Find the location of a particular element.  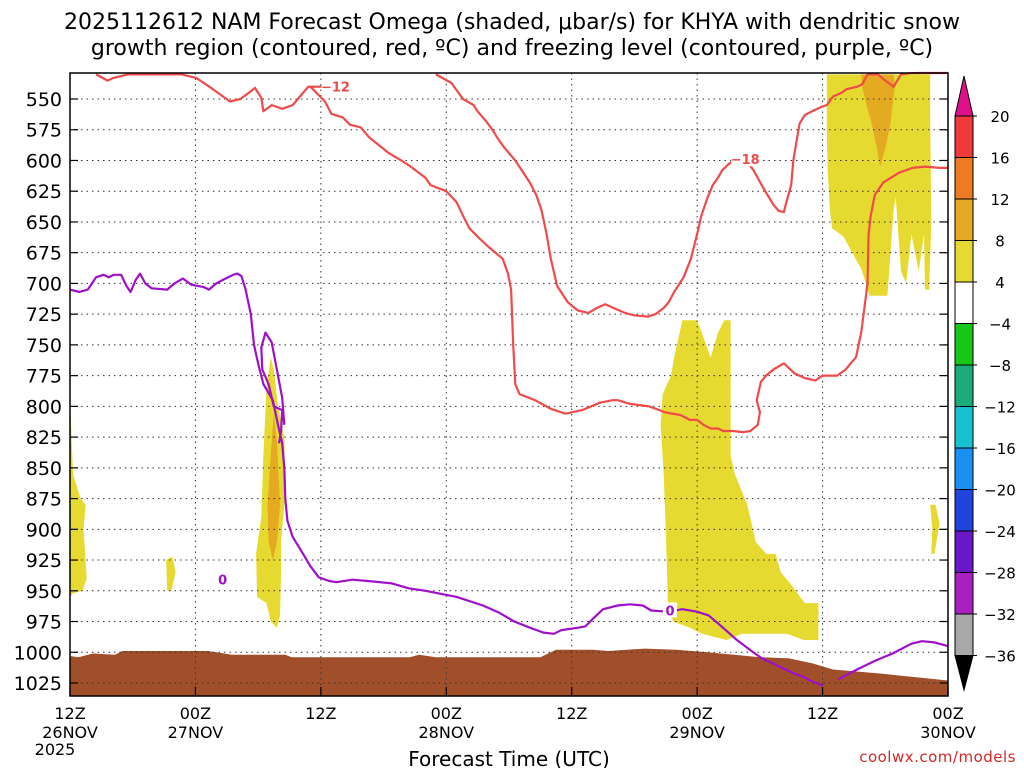

terrain-fill is located at coordinates (509, 672).